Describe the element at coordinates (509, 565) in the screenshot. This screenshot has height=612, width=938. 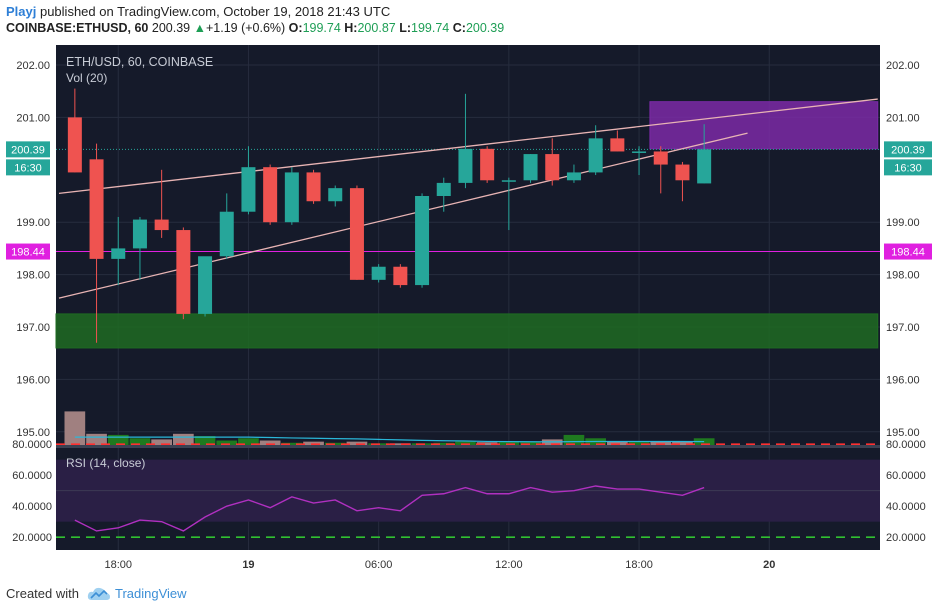
I see `time-tick-label: 12:00` at that location.